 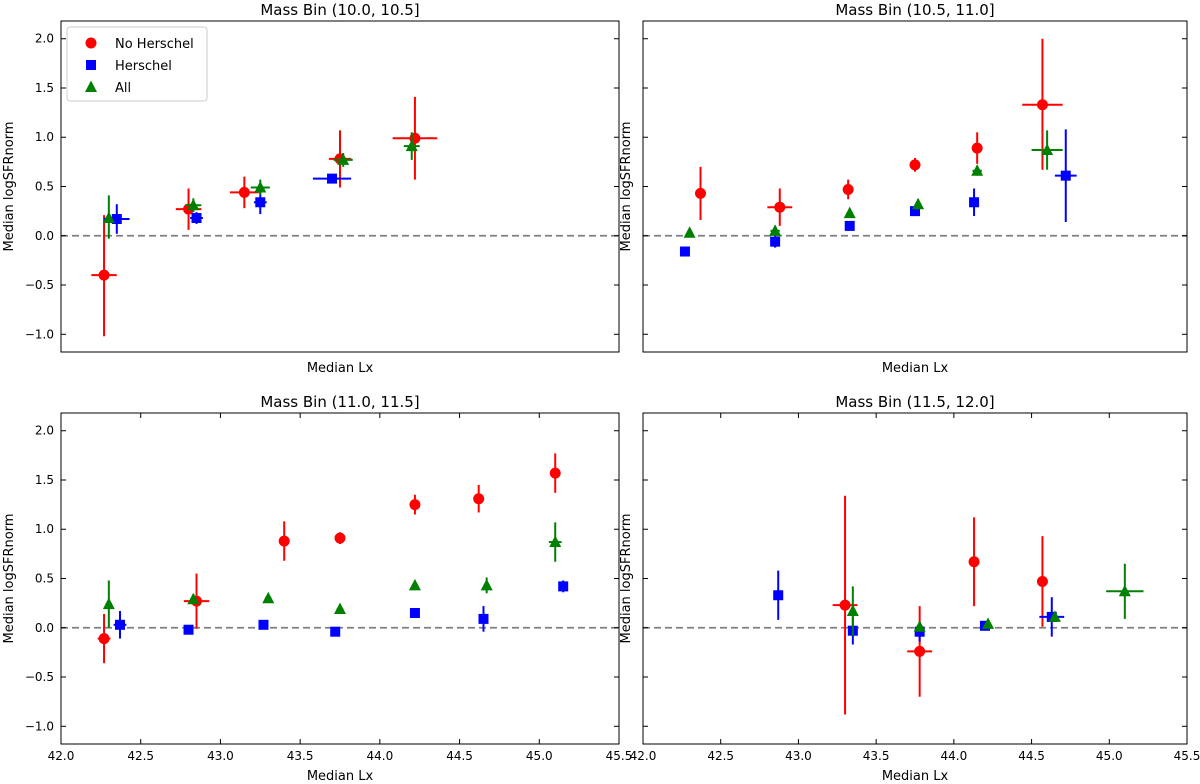 What do you see at coordinates (44, 137) in the screenshot?
I see `y-tick-label: 1.0` at bounding box center [44, 137].